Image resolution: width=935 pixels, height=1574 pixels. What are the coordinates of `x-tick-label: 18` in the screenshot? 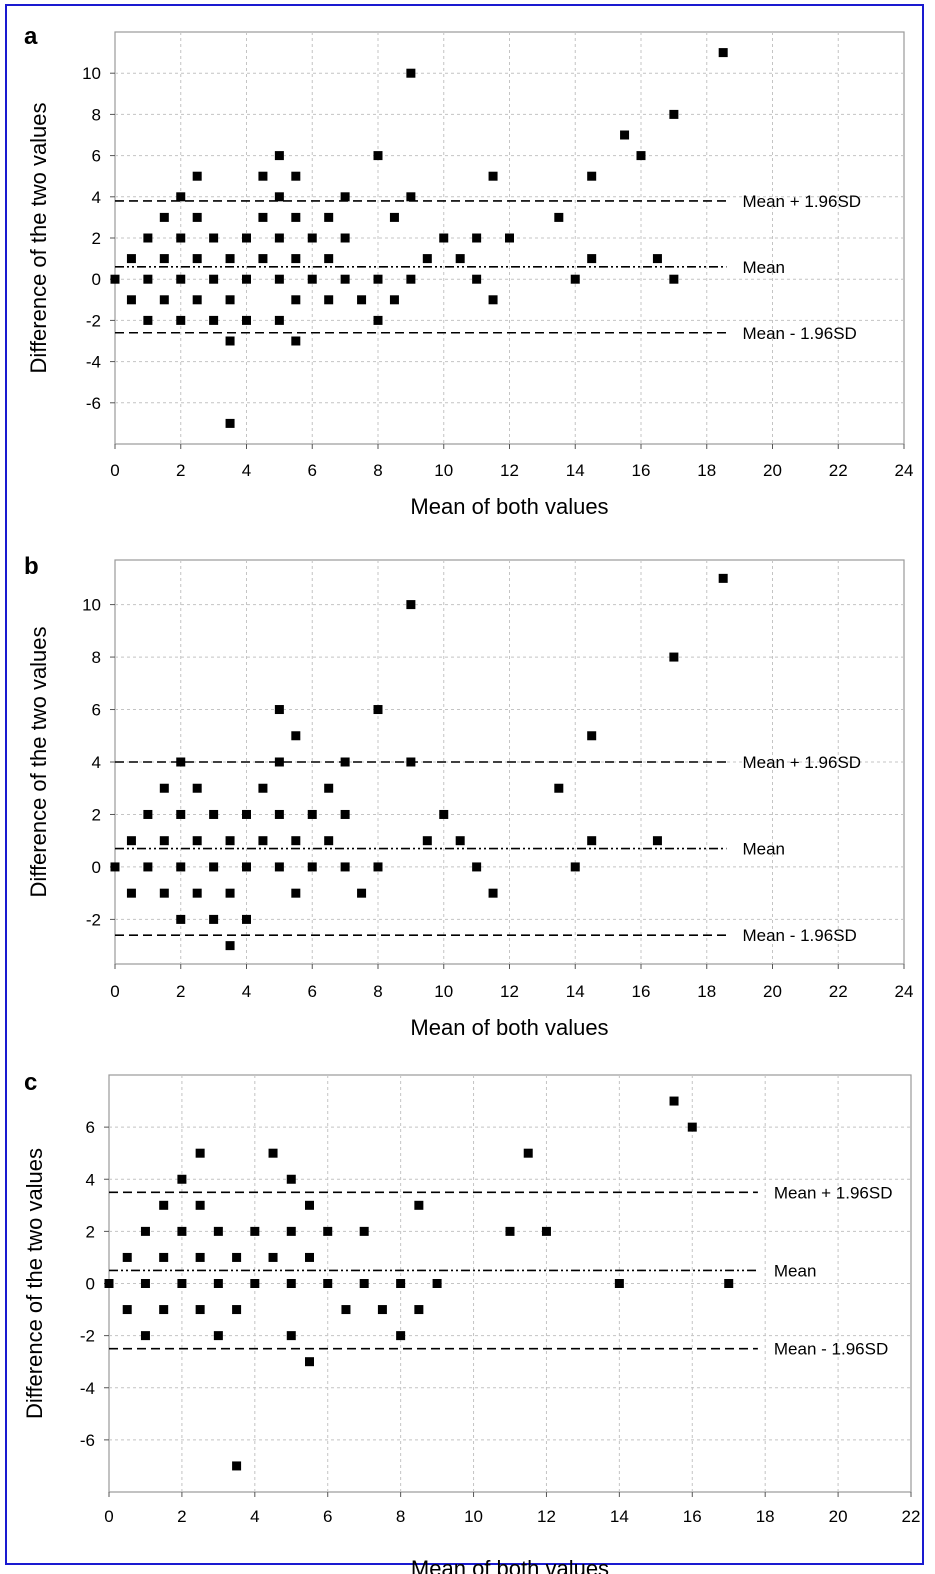 It's located at (765, 1516).